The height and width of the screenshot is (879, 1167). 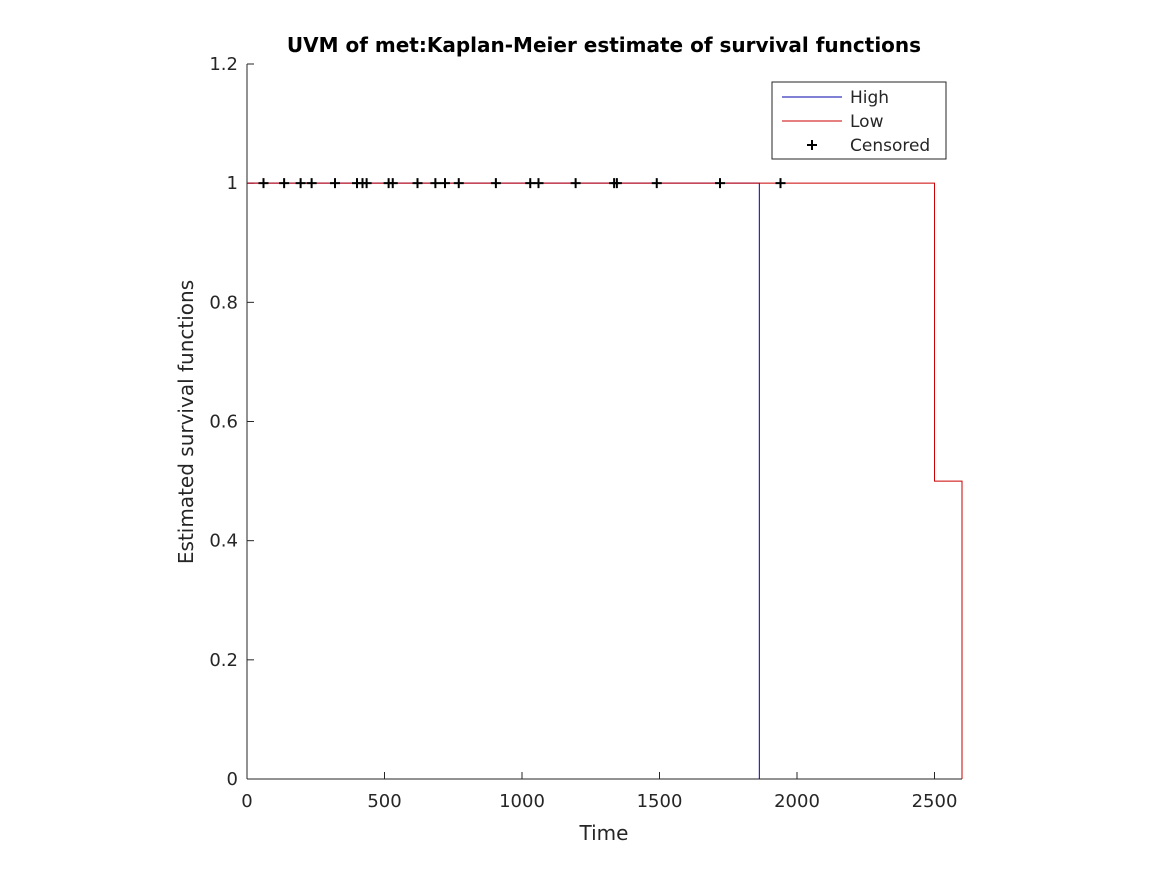 What do you see at coordinates (223, 541) in the screenshot?
I see `y-tick-label: 0.4` at bounding box center [223, 541].